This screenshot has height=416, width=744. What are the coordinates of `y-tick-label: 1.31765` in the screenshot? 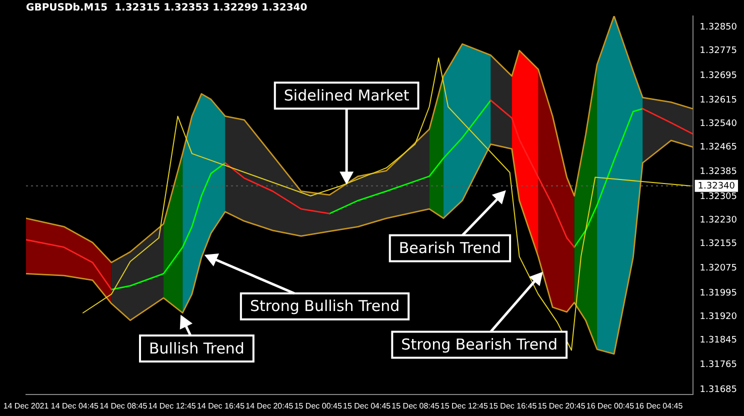 It's located at (718, 365).